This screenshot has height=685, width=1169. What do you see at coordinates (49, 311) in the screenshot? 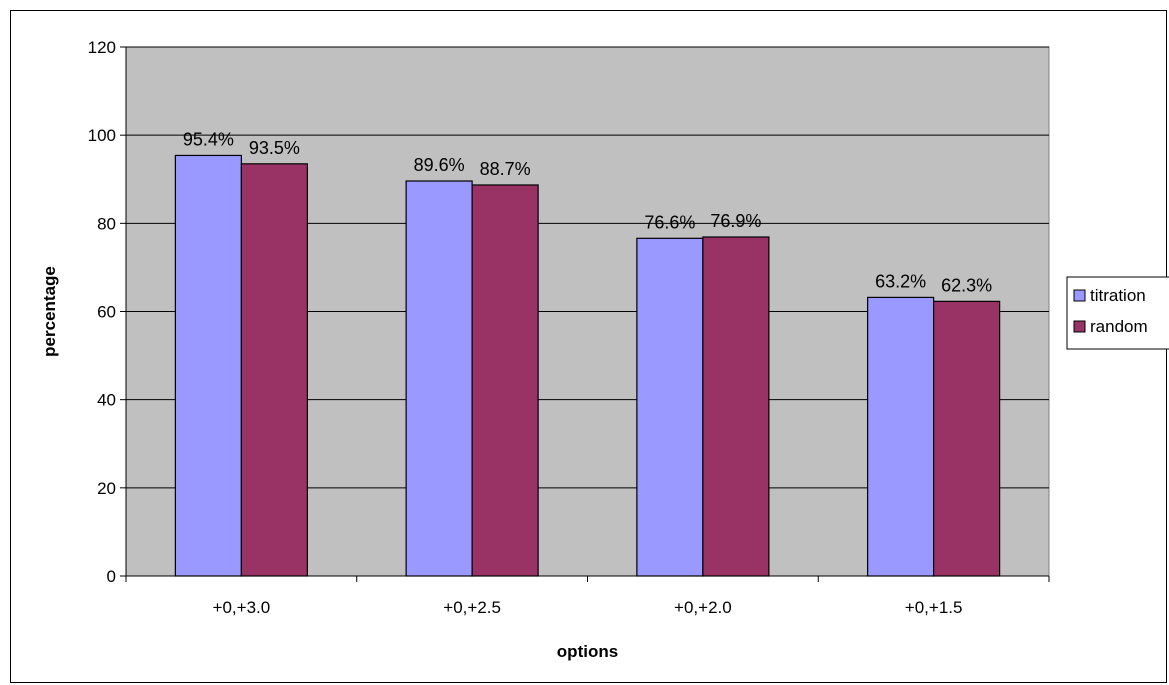
I see `y-axis-title: percentage` at bounding box center [49, 311].